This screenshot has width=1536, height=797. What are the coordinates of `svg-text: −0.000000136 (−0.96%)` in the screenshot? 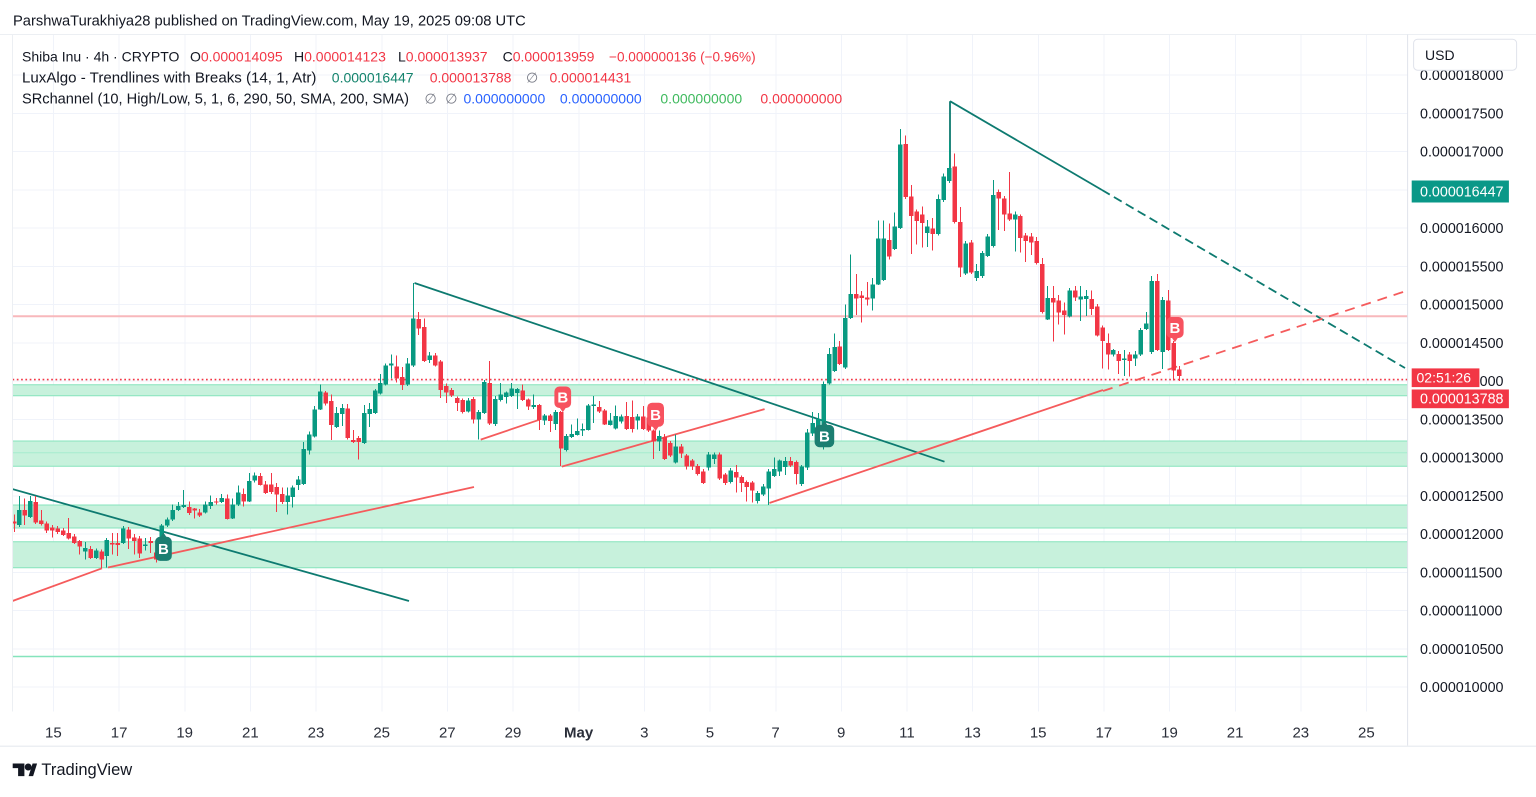 It's located at (682, 57).